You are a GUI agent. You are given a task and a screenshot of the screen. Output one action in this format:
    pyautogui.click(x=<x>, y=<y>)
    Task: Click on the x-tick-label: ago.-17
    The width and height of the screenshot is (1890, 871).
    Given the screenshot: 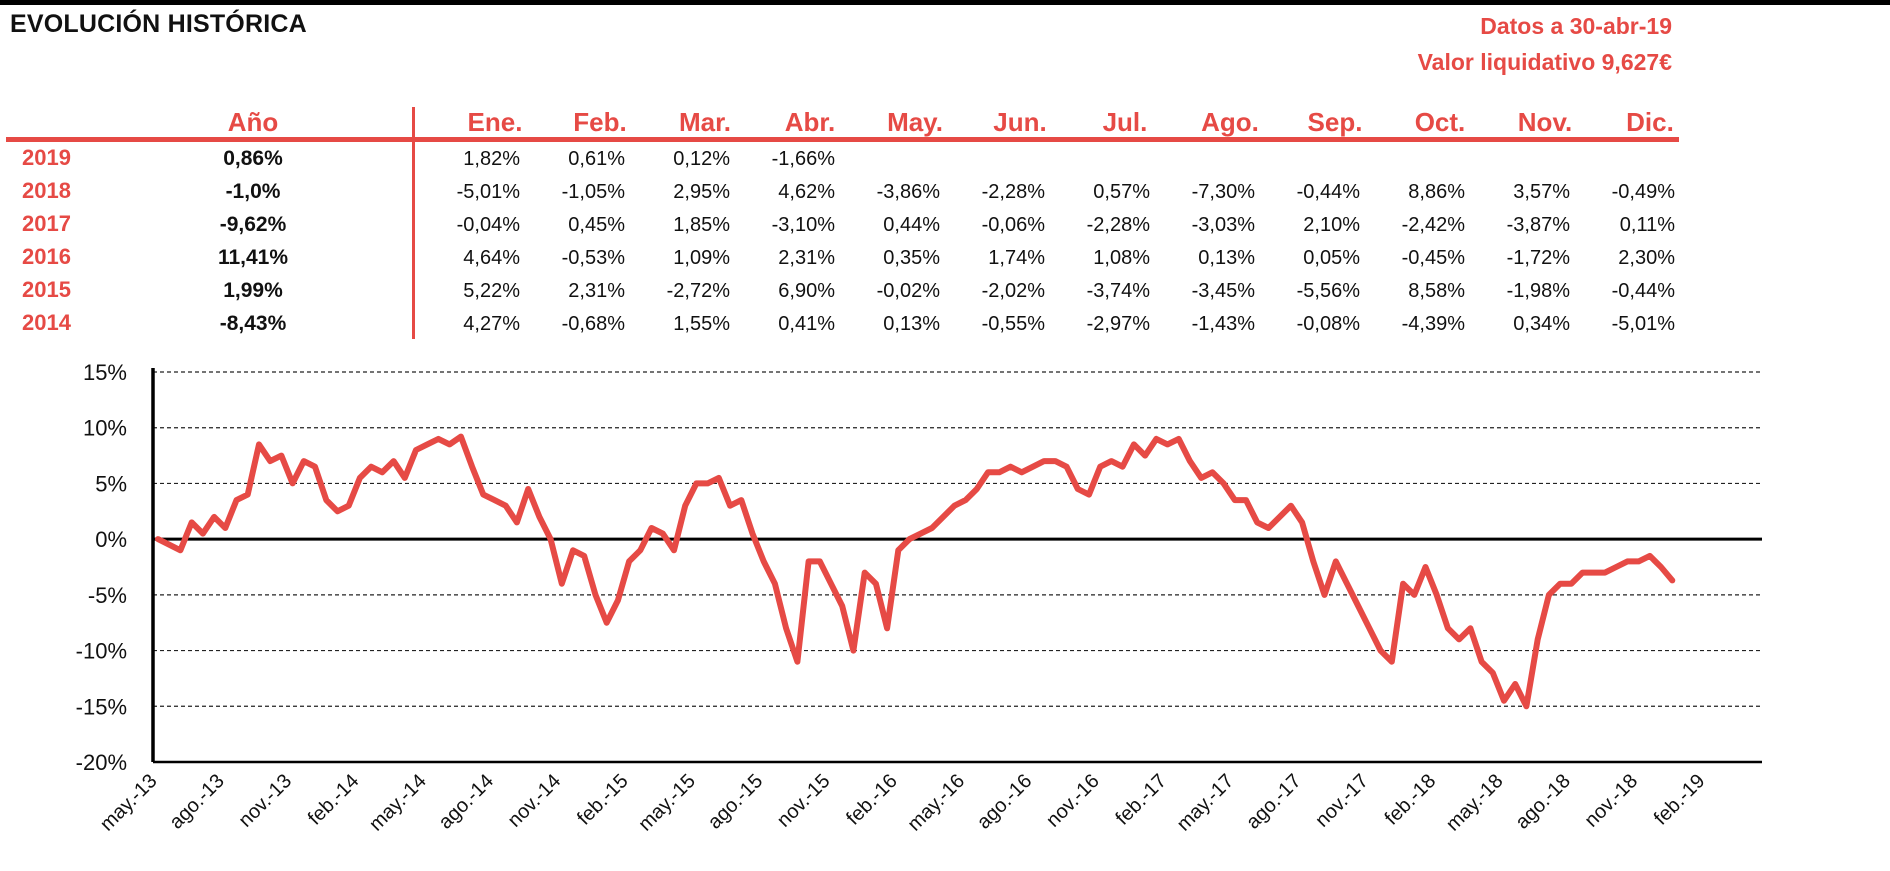 What is the action you would take?
    pyautogui.click(x=1274, y=802)
    